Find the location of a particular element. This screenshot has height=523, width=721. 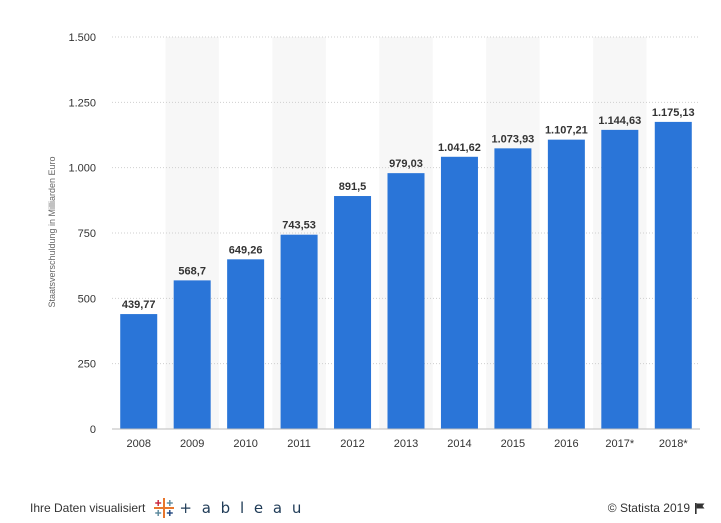

x-tick-label: 2012 is located at coordinates (352, 444).